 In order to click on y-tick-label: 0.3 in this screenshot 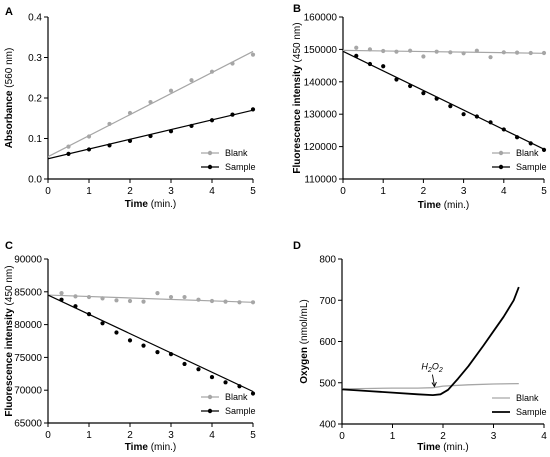, I will do `click(35, 58)`.